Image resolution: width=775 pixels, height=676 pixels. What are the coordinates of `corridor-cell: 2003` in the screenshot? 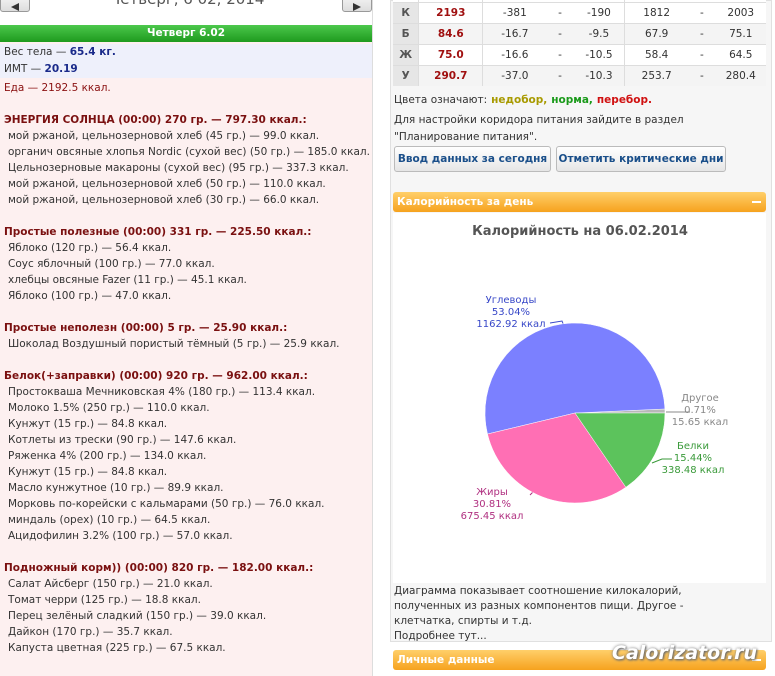 It's located at (741, 12).